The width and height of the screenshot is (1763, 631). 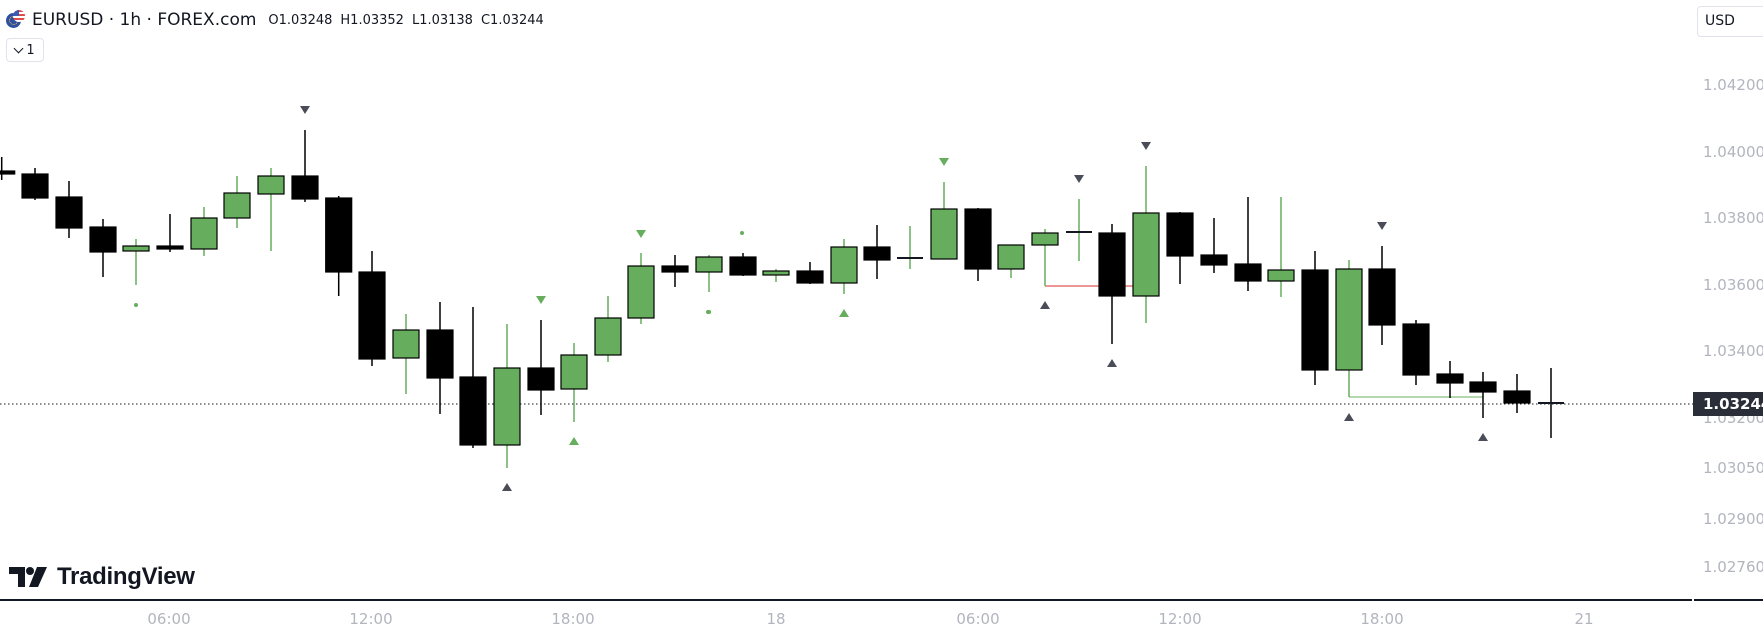 What do you see at coordinates (372, 20) in the screenshot?
I see `ohlc-high: H1.03352` at bounding box center [372, 20].